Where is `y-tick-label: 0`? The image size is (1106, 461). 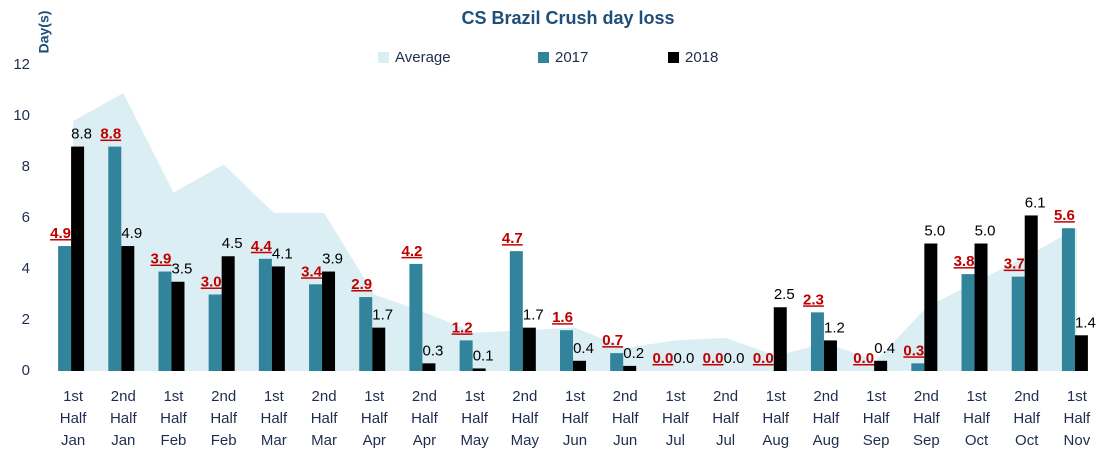 y-tick-label: 0 is located at coordinates (26, 370).